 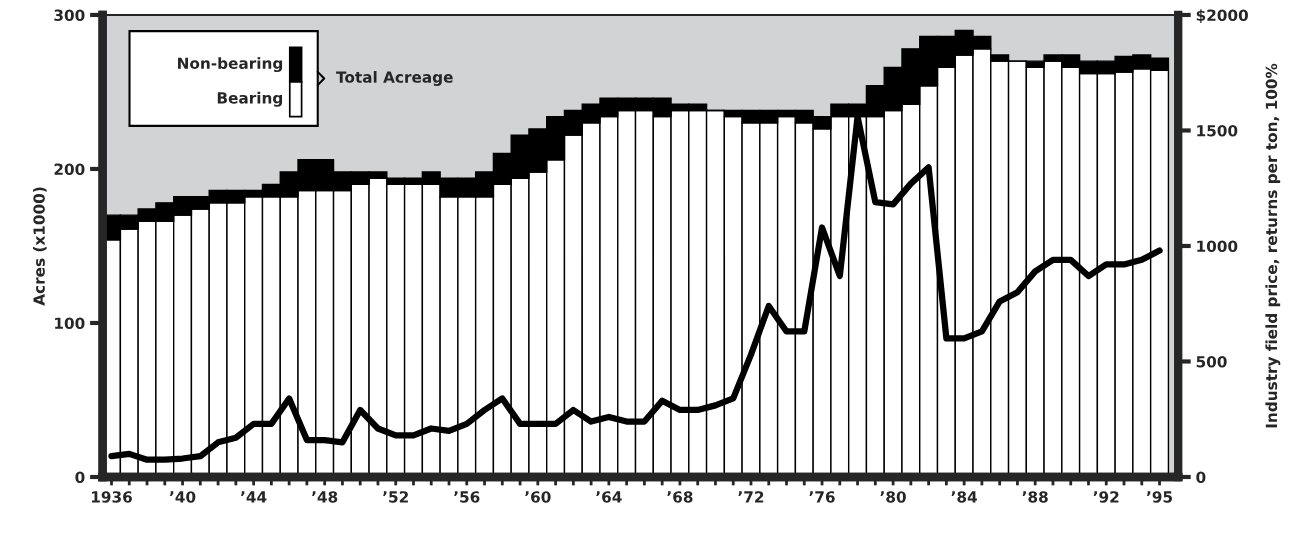 I want to click on x-tick-label: ’88, so click(x=1035, y=497).